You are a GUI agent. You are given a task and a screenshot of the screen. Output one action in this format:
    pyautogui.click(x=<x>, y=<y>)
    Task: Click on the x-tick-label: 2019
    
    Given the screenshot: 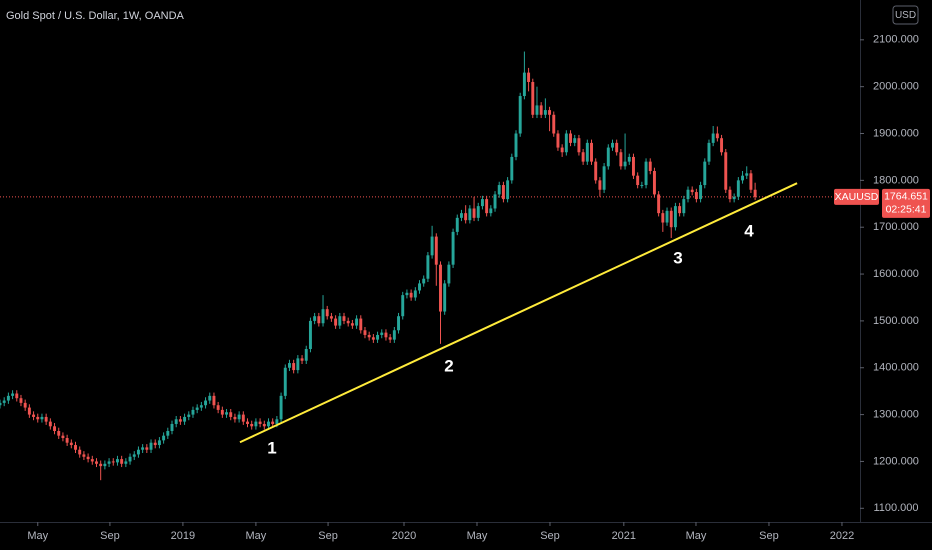 What is the action you would take?
    pyautogui.click(x=183, y=536)
    